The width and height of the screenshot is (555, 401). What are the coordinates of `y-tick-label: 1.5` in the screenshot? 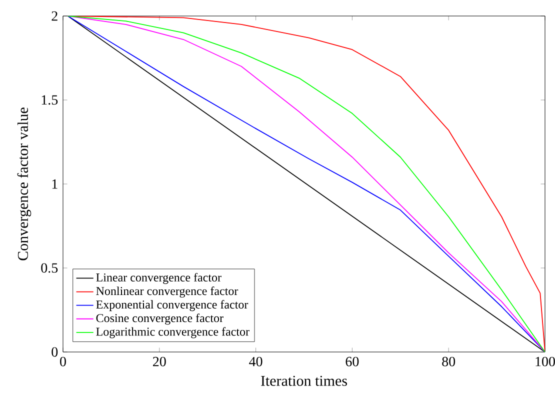 It's located at (50, 100).